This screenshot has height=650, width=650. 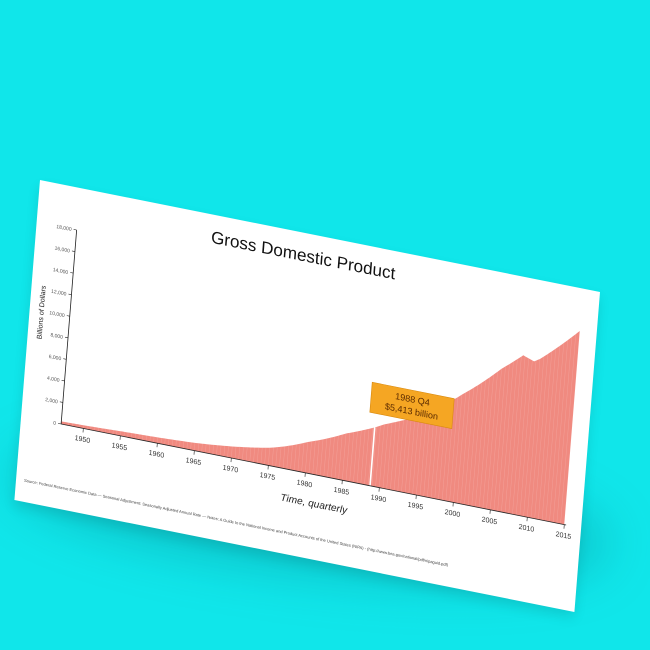 What do you see at coordinates (51, 401) in the screenshot?
I see `y-tick-label: 2,000` at bounding box center [51, 401].